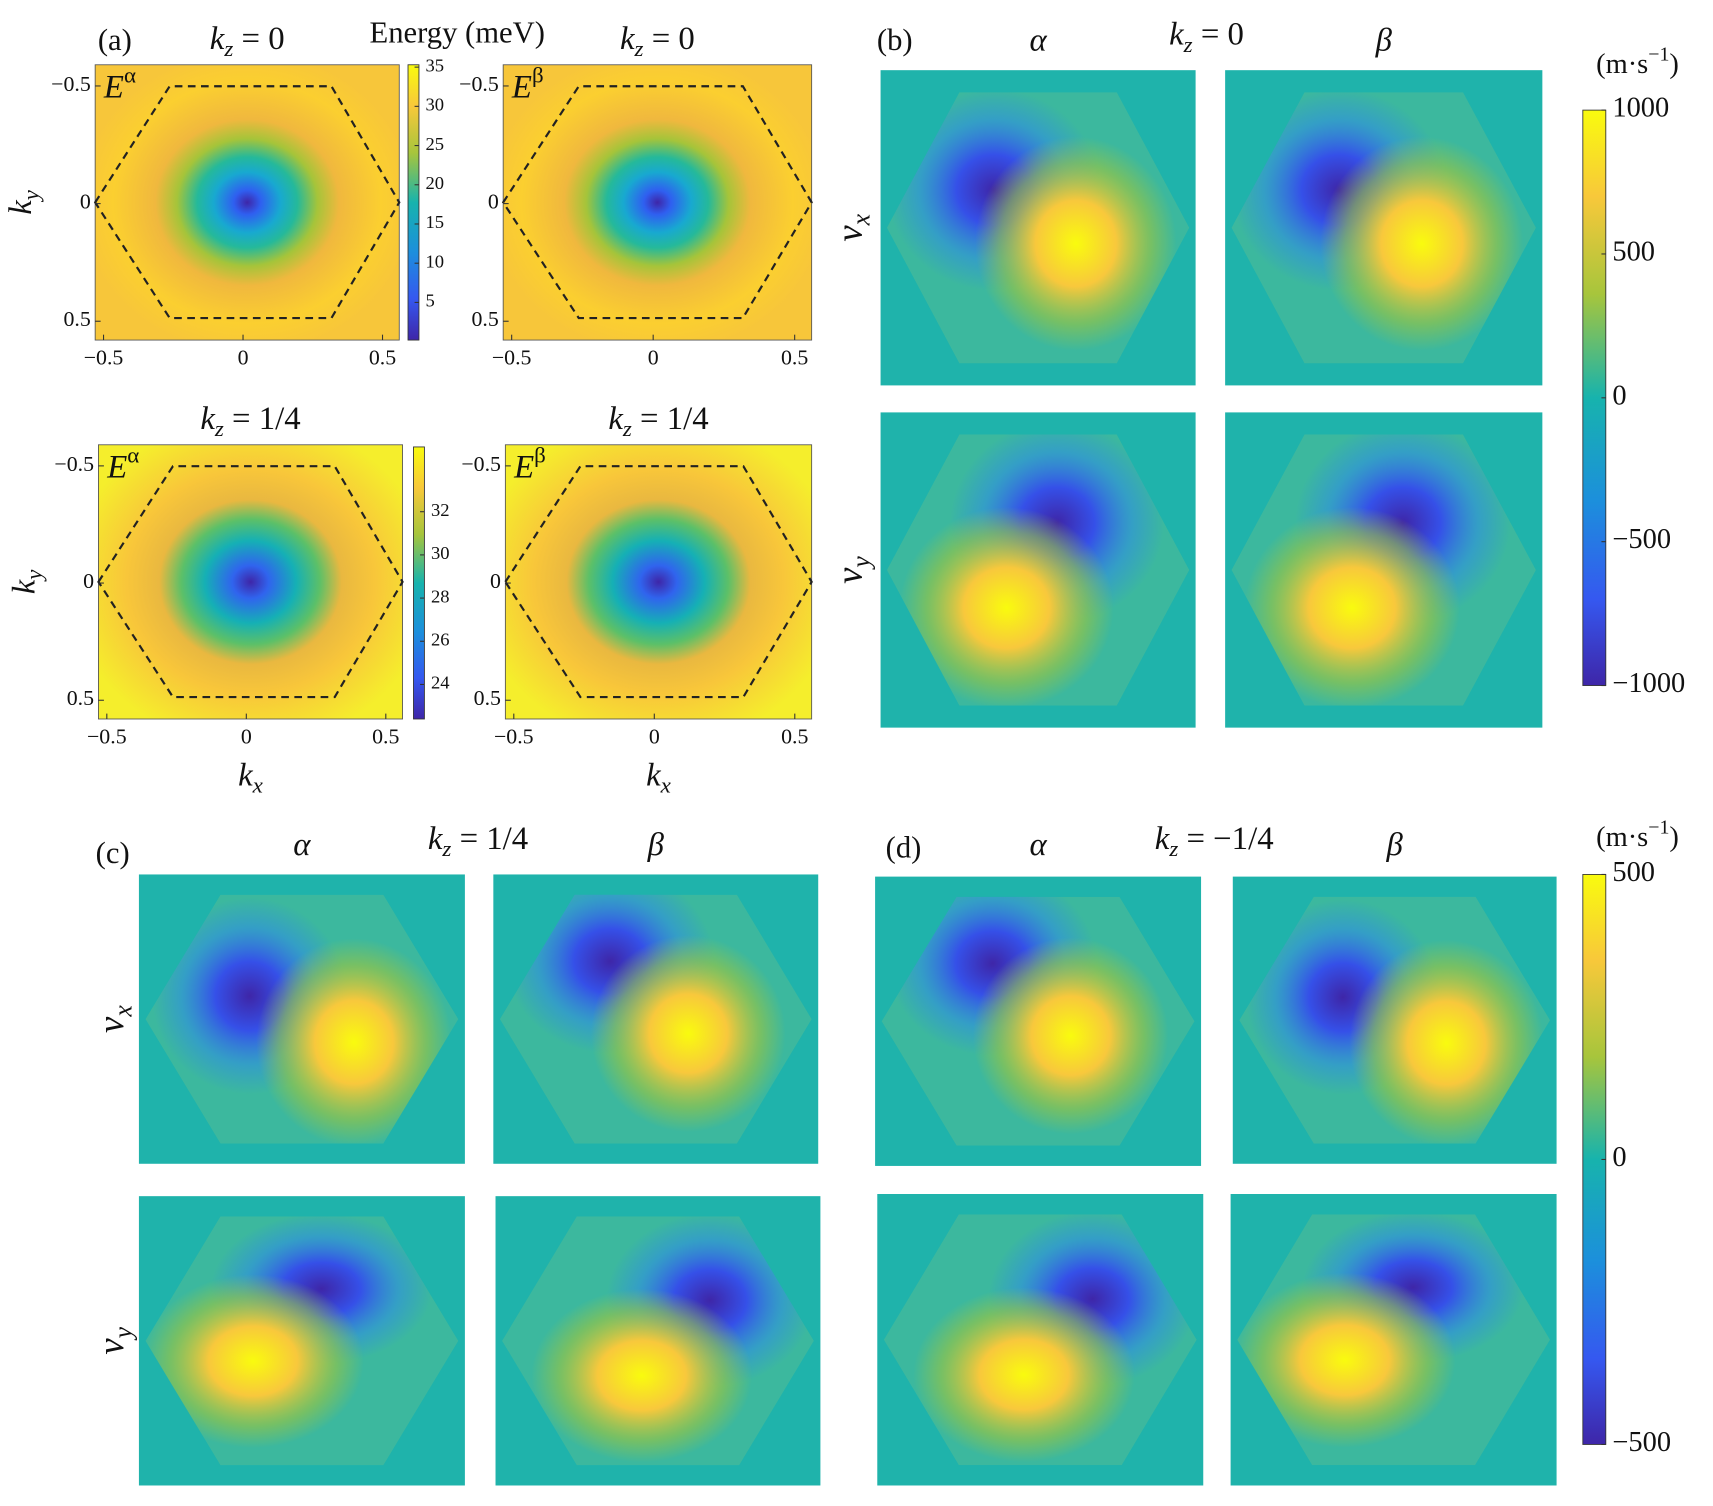 The image size is (1713, 1506). I want to click on colorbar, so click(413, 202).